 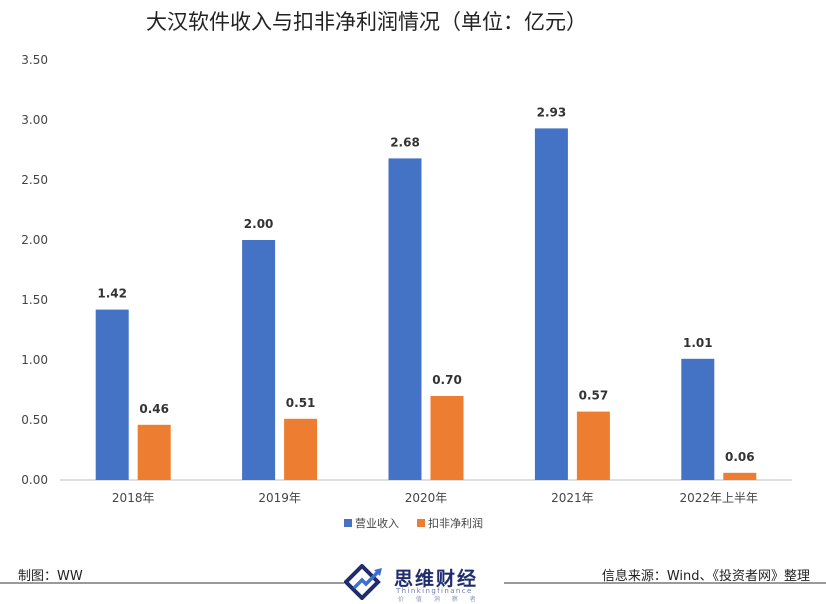 I want to click on data-label: 1.01, so click(x=698, y=343).